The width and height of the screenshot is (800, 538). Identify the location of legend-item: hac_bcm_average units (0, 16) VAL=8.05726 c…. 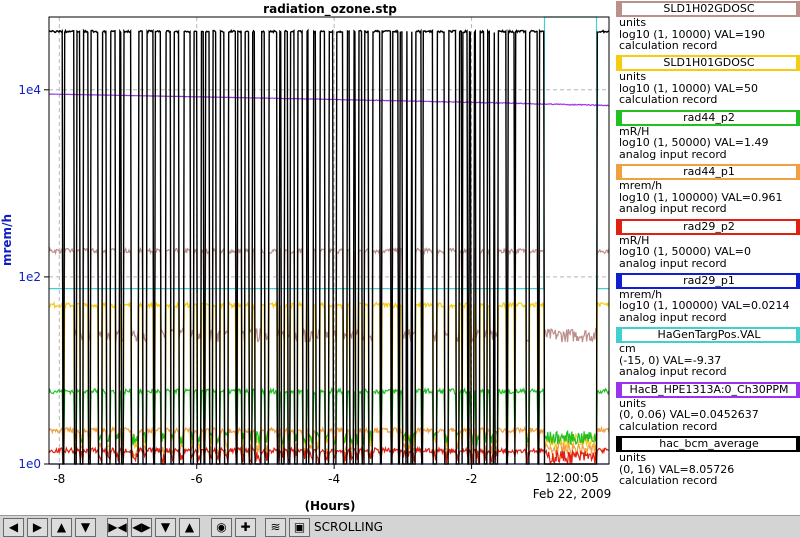
(707, 462).